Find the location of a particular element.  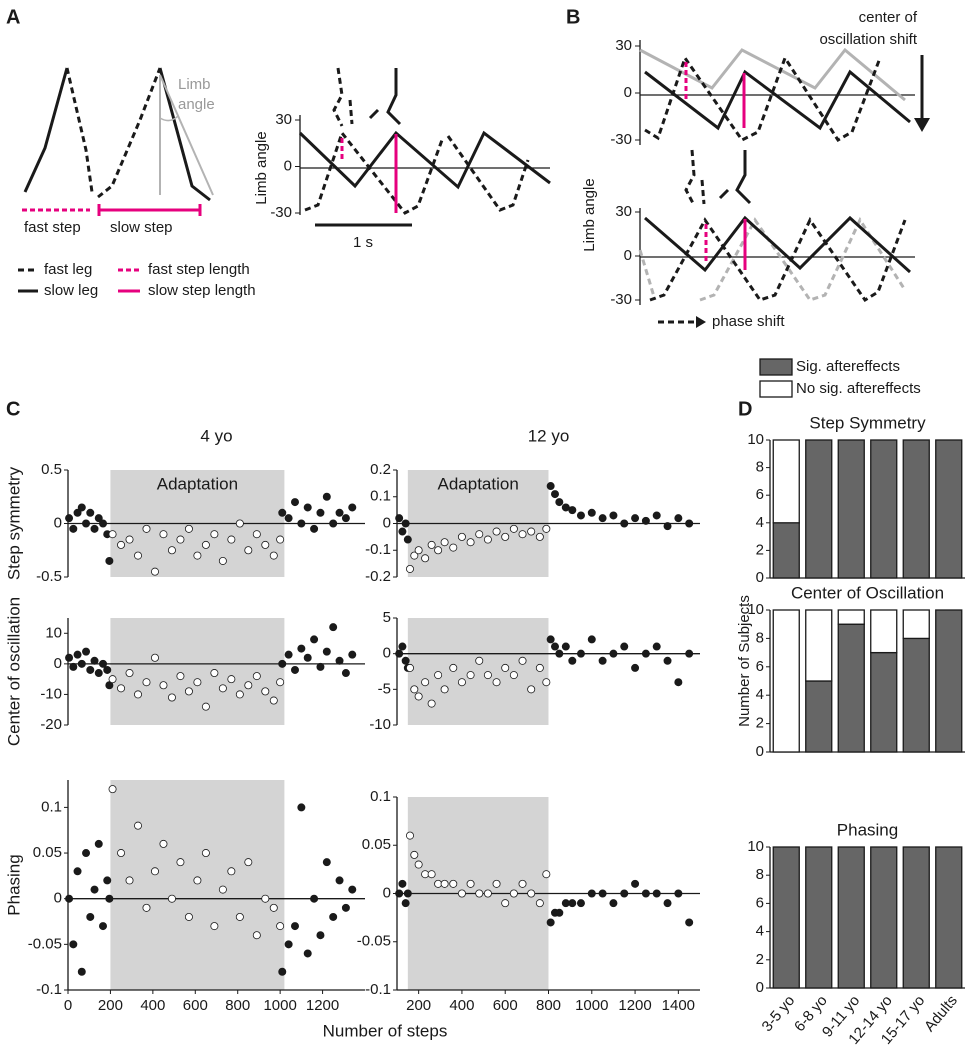

step-label: slow step is located at coordinates (141, 227).